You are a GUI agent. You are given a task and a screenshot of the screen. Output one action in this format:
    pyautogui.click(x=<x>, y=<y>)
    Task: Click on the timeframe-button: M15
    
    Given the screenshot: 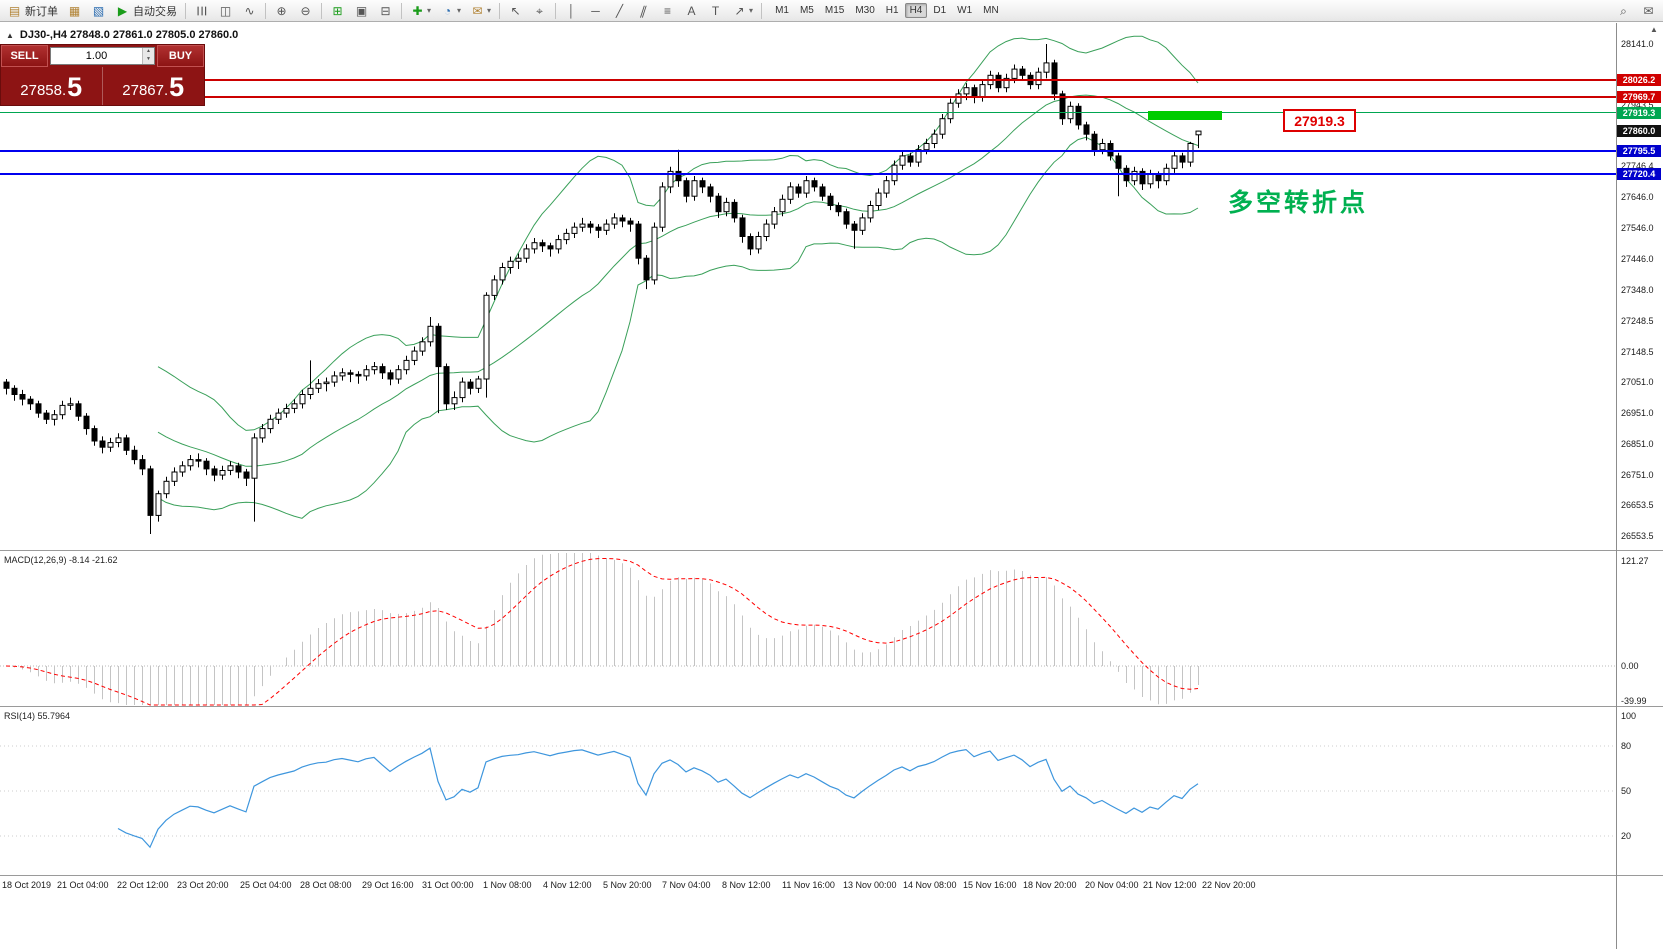 What is the action you would take?
    pyautogui.click(x=834, y=10)
    